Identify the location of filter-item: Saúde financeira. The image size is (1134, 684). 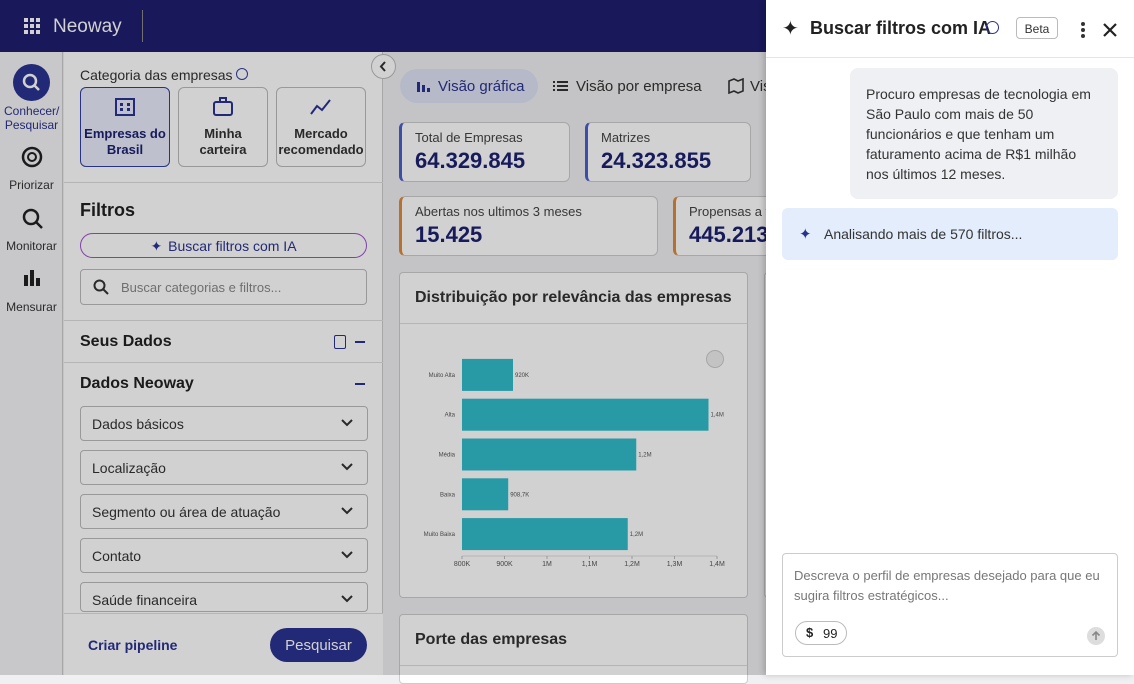
(224, 597).